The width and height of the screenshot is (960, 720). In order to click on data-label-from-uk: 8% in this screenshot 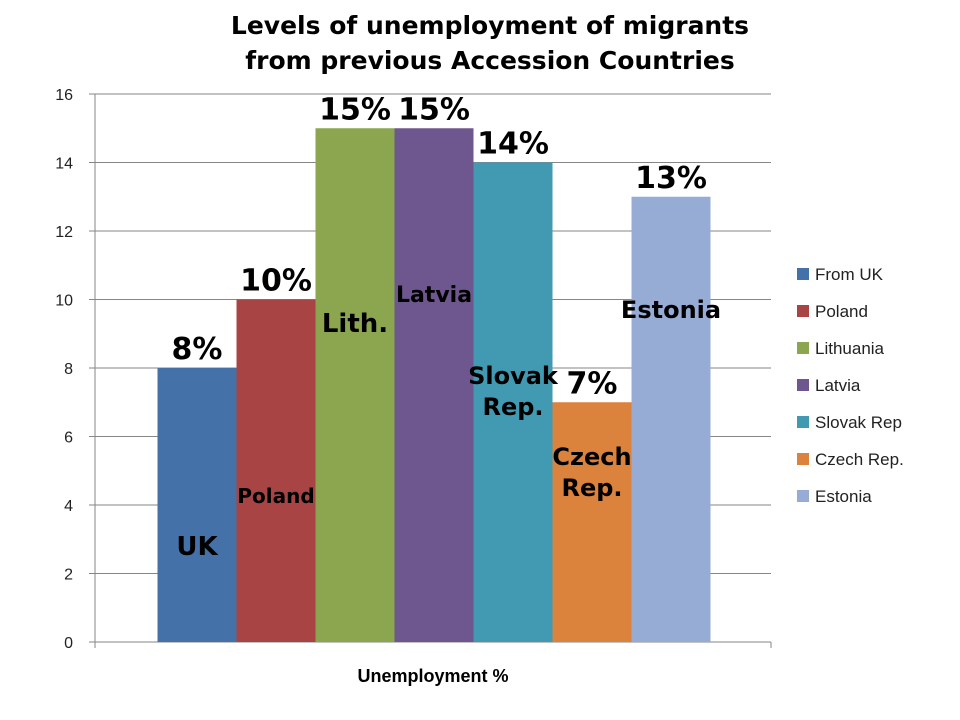, I will do `click(197, 349)`.